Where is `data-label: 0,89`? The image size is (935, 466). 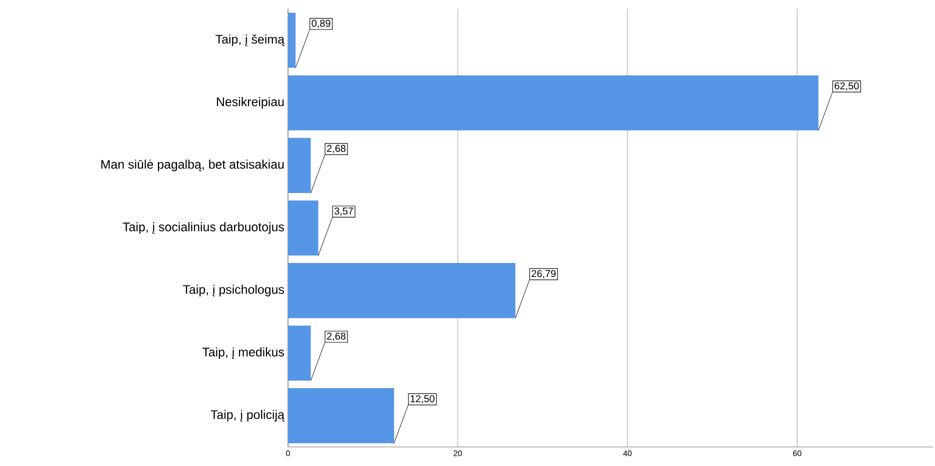
data-label: 0,89 is located at coordinates (321, 24).